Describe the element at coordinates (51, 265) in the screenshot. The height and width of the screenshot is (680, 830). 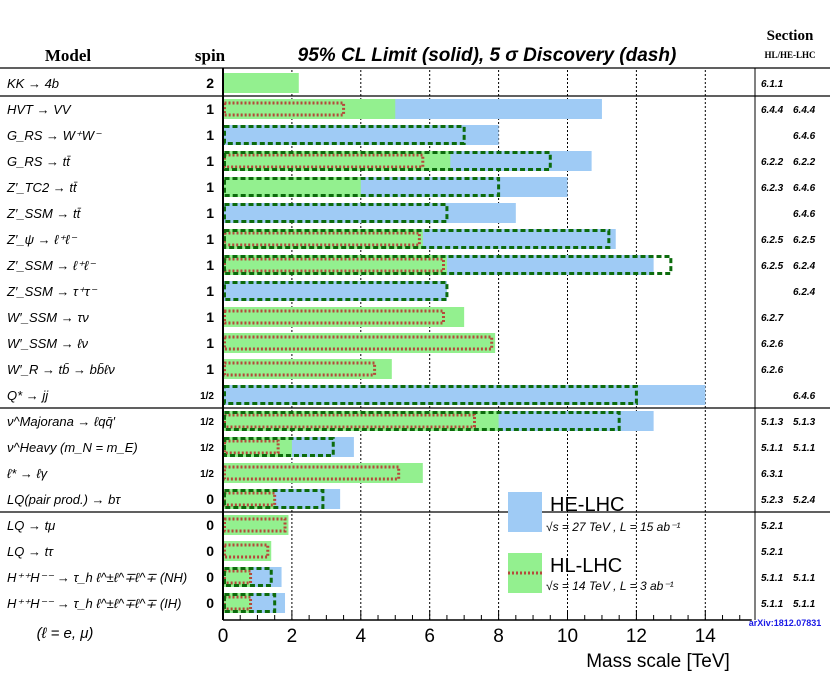
I see `model-label: Z′_SSM → ℓ⁺ℓ⁻` at that location.